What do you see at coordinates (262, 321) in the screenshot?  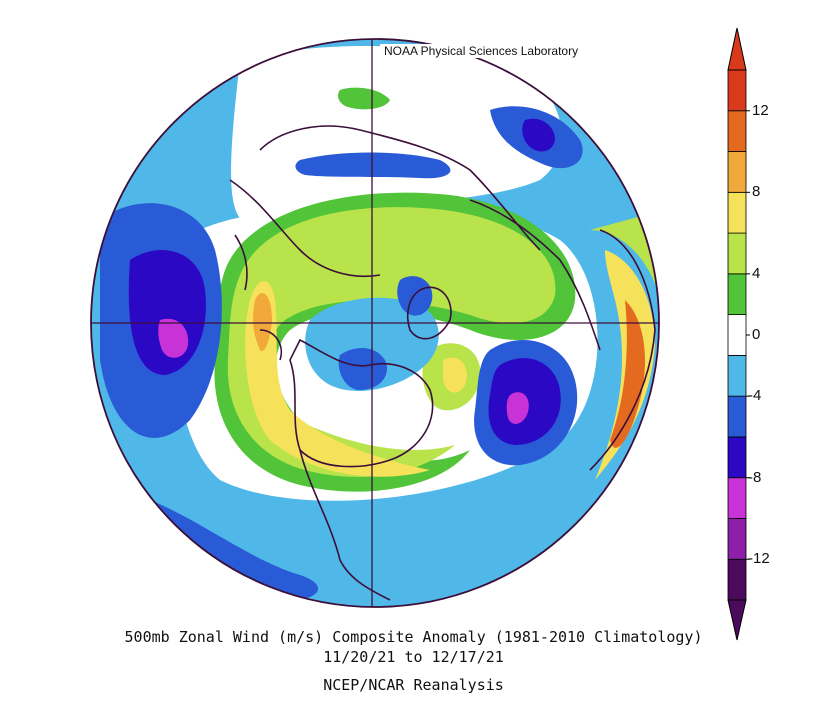 I see `positive-max-west` at bounding box center [262, 321].